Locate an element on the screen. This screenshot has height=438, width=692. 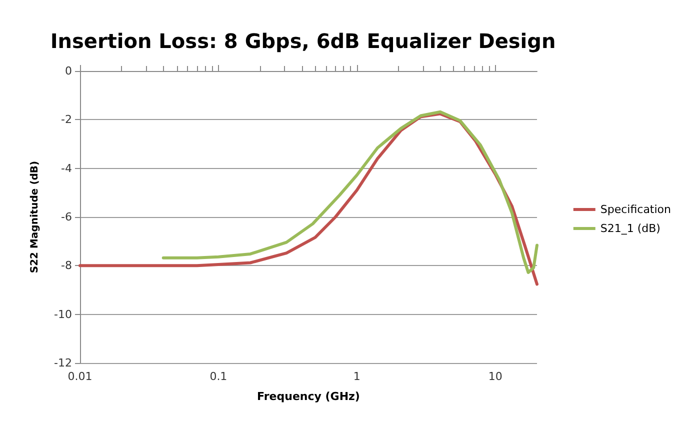
x-tick-label: 10 is located at coordinates (495, 376).